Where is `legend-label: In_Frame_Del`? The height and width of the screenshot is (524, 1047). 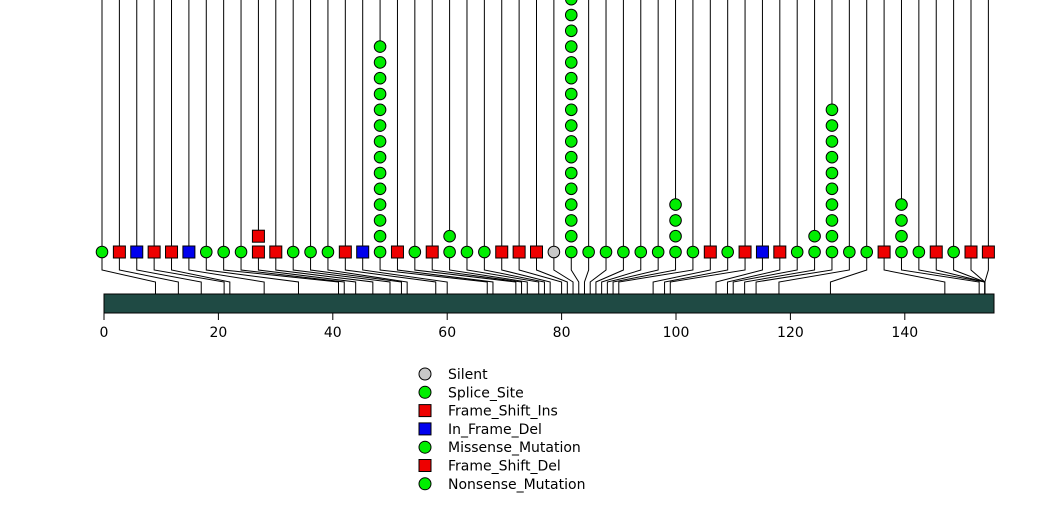 legend-label: In_Frame_Del is located at coordinates (495, 430).